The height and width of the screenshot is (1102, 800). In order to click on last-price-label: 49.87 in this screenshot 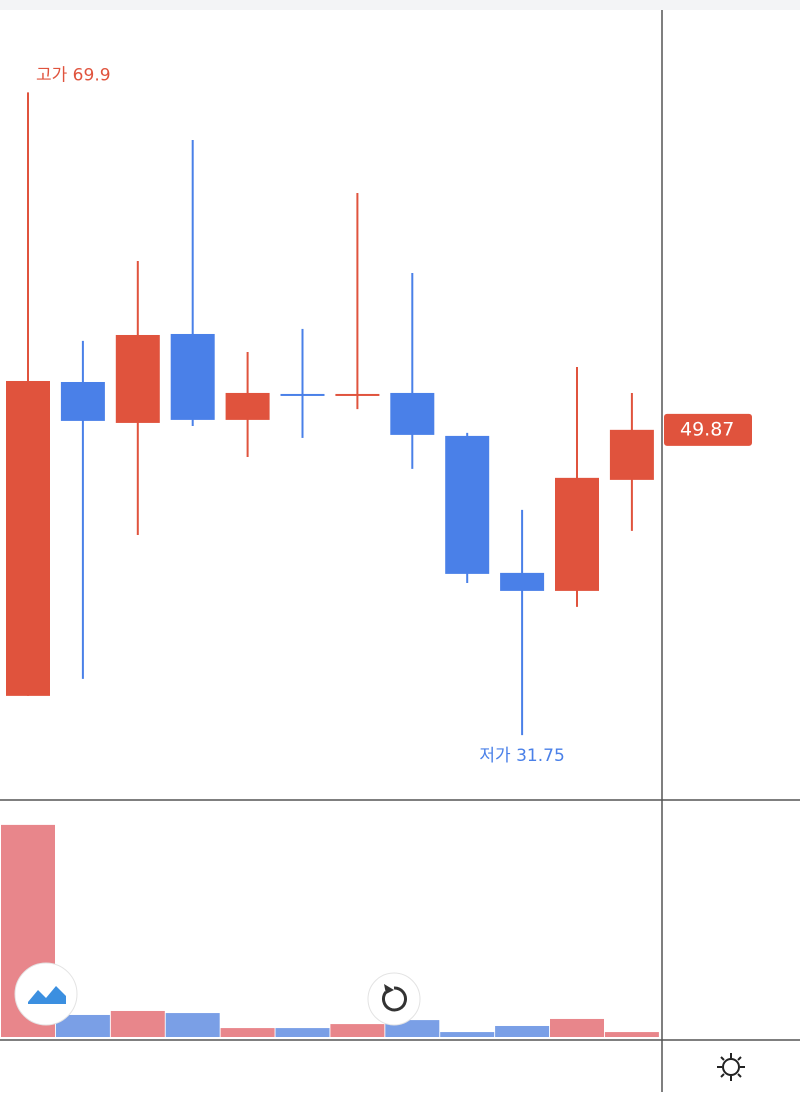, I will do `click(707, 429)`.